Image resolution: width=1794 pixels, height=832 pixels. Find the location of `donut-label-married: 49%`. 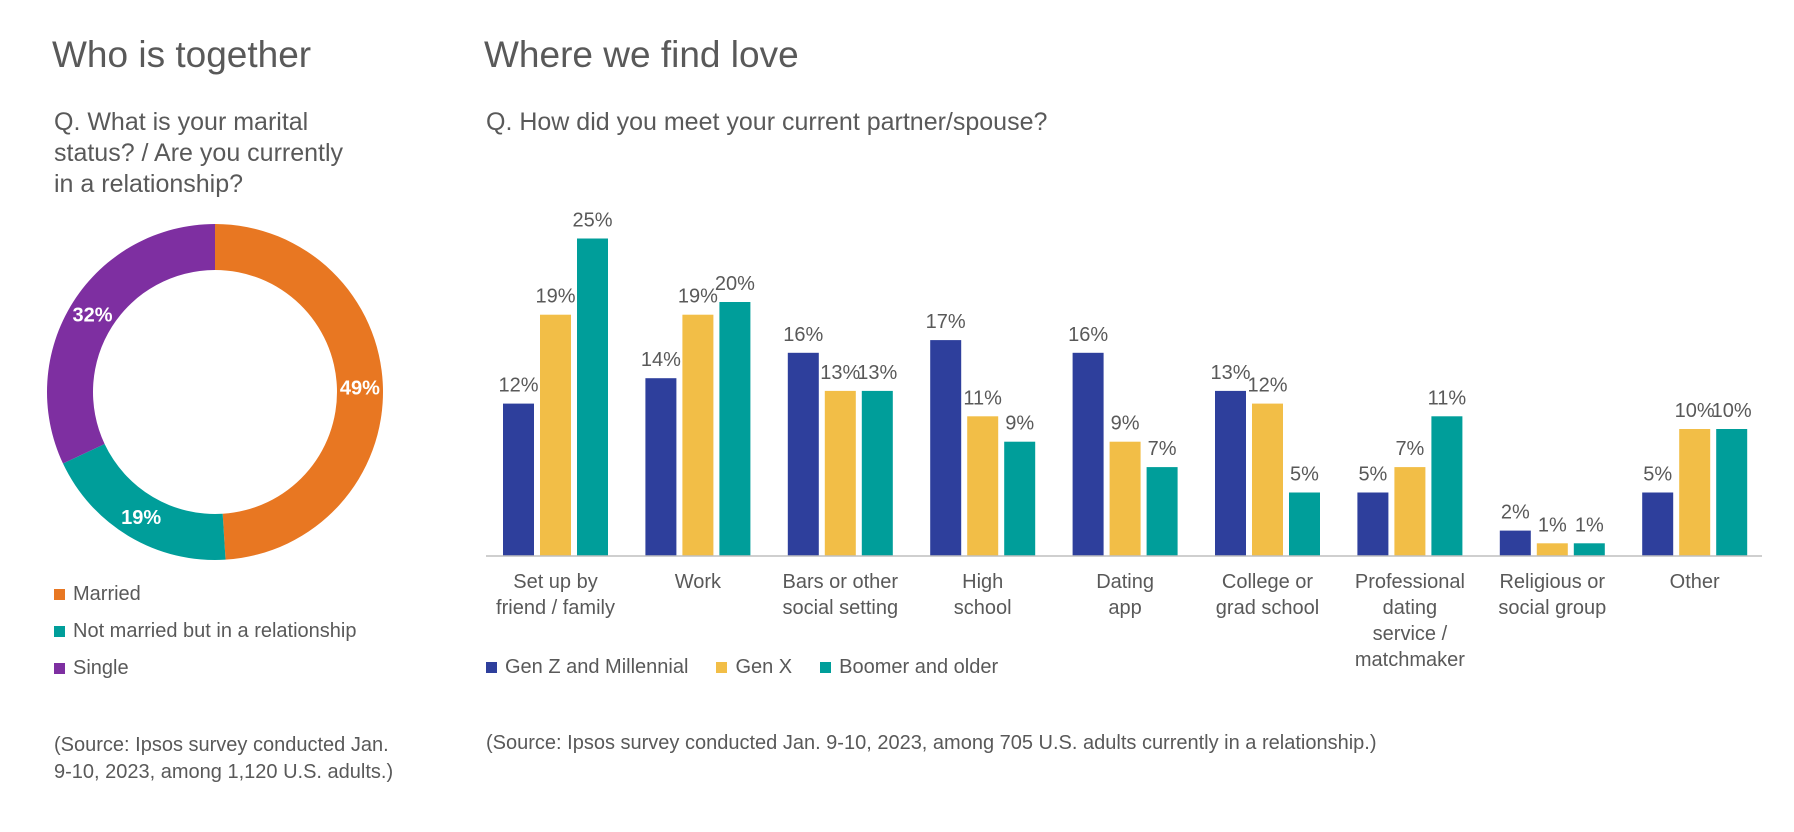

donut-label-married: 49% is located at coordinates (360, 388).